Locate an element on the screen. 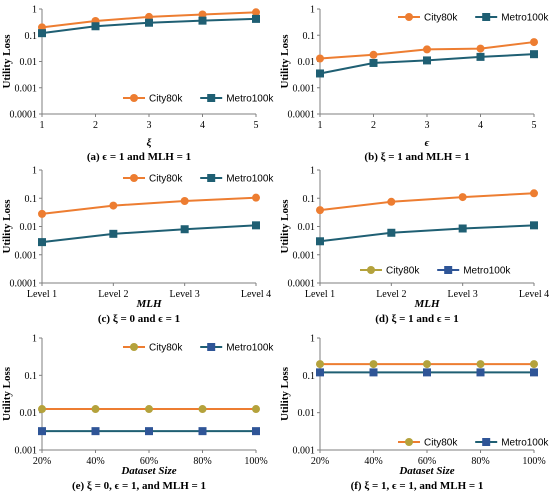 This screenshot has width=550, height=495. x-tick-label: 2 is located at coordinates (95, 125).